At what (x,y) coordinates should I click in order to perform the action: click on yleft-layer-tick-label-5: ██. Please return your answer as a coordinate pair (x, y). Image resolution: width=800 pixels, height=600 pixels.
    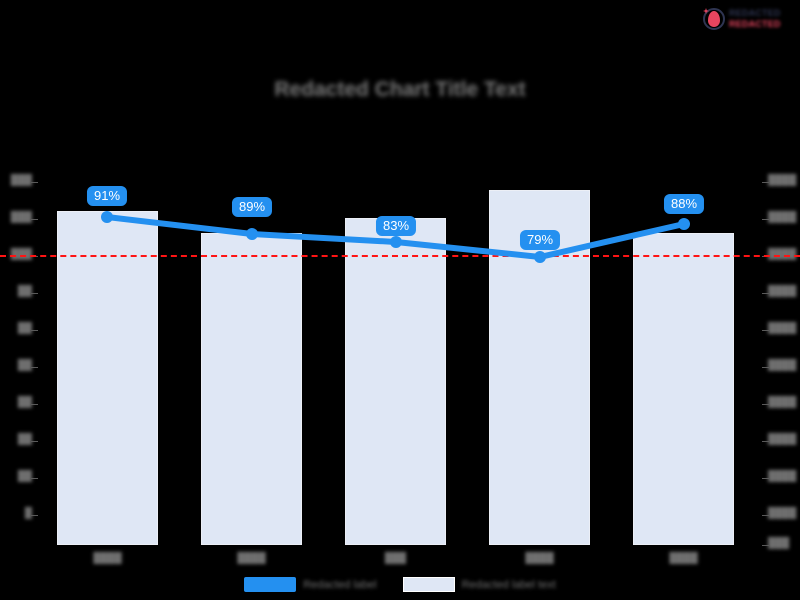
    Looking at the image, I should click on (24, 365).